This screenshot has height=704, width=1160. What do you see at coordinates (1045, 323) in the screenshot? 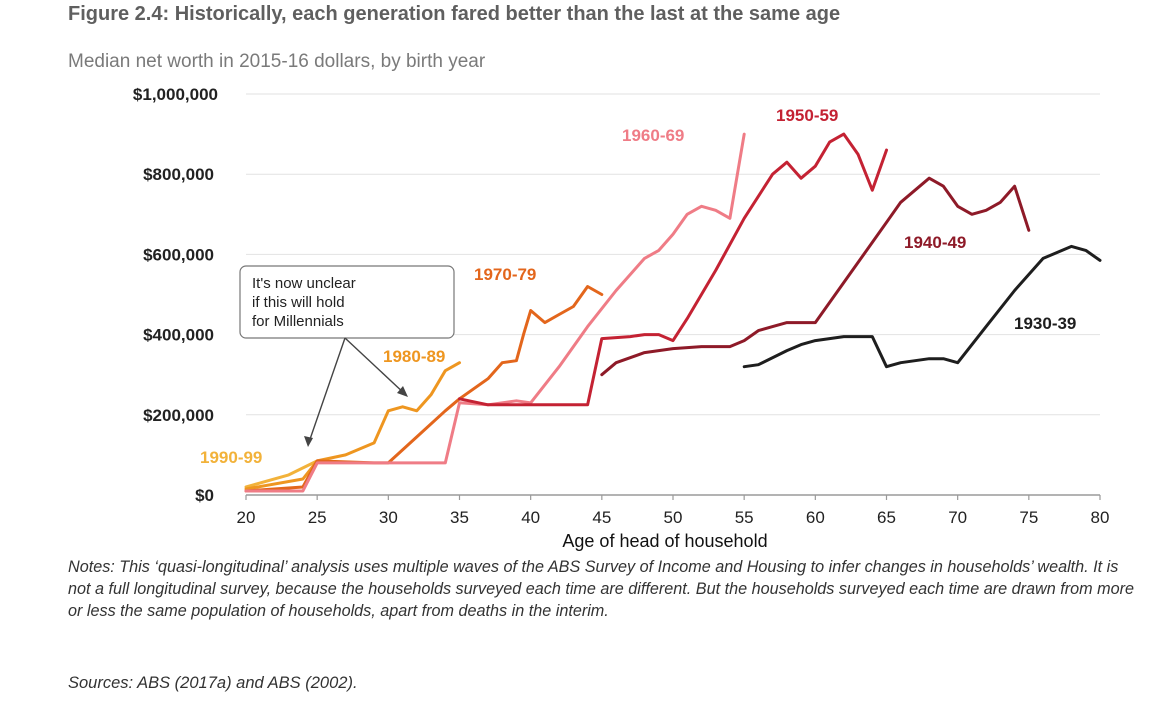
I see `series-label-1930-39: 1930-39` at bounding box center [1045, 323].